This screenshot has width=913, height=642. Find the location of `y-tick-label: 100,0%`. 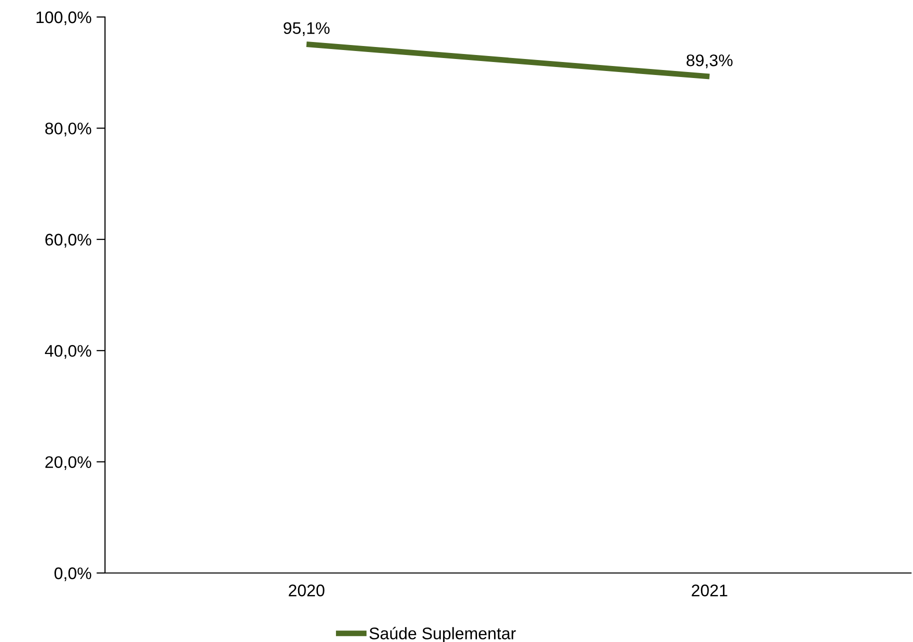

y-tick-label: 100,0% is located at coordinates (64, 18).